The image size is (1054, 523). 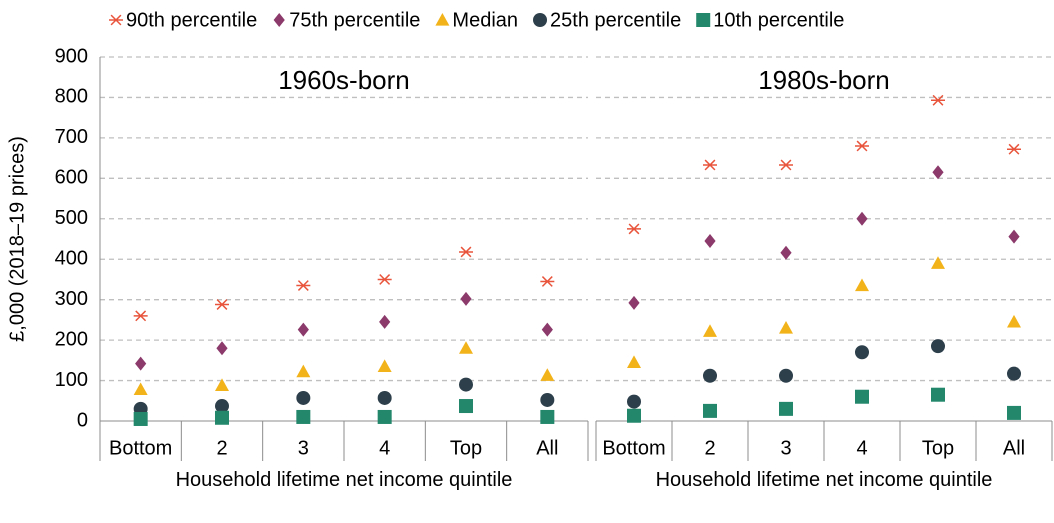 I want to click on y-tick-label: 300, so click(x=71, y=299).